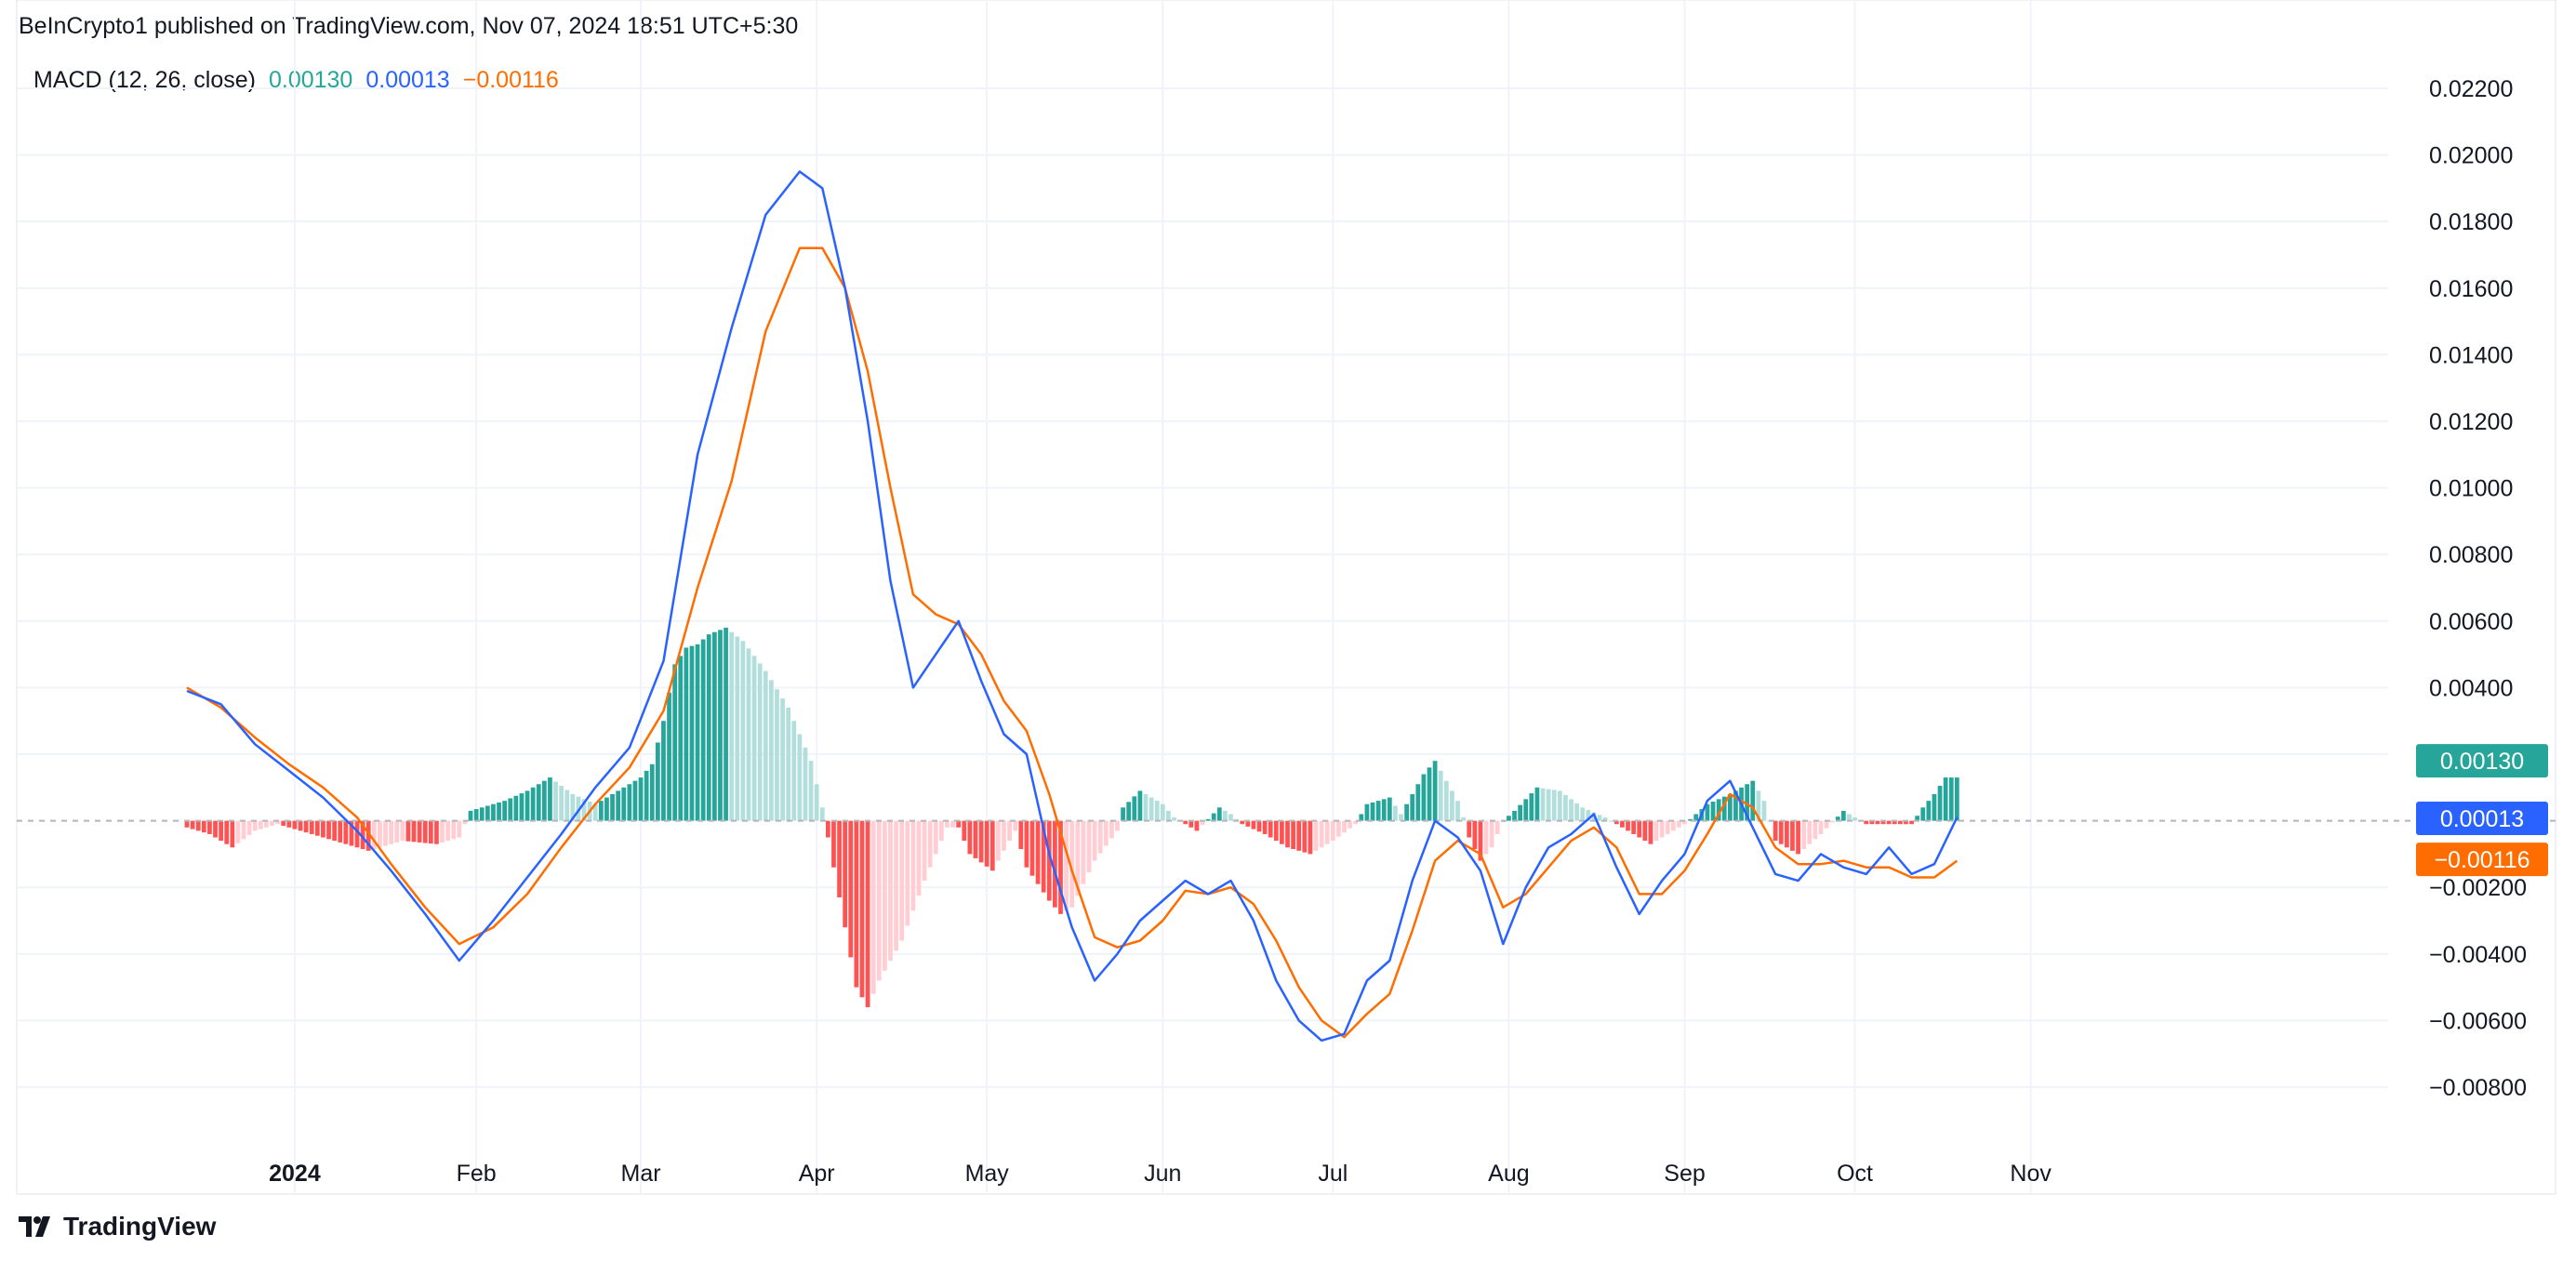 This screenshot has width=2576, height=1261. What do you see at coordinates (2471, 156) in the screenshot?
I see `y-tick-label: 0.02000` at bounding box center [2471, 156].